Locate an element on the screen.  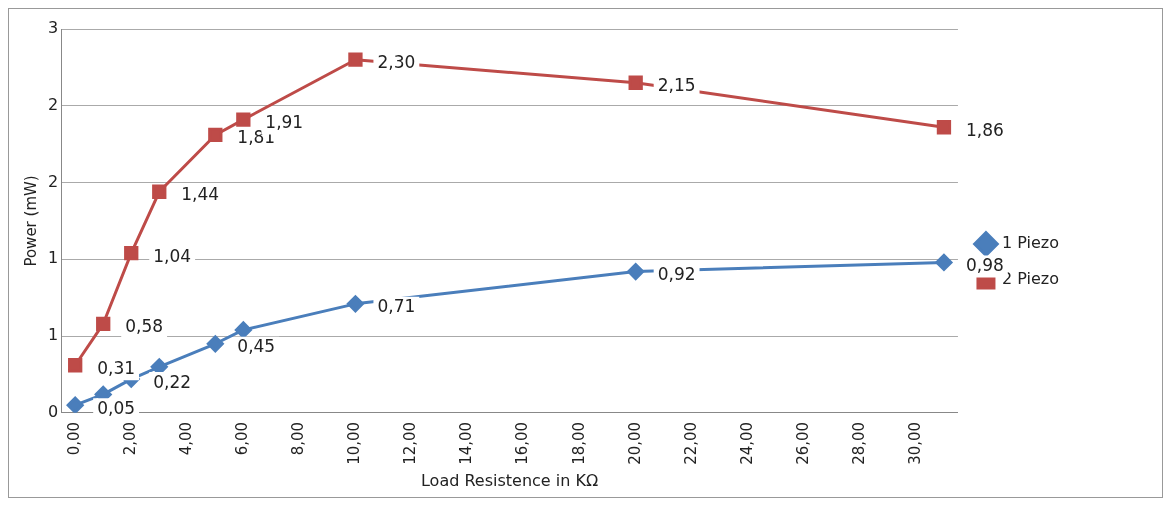
x-tick-label: 4,00 is located at coordinates (186, 438).